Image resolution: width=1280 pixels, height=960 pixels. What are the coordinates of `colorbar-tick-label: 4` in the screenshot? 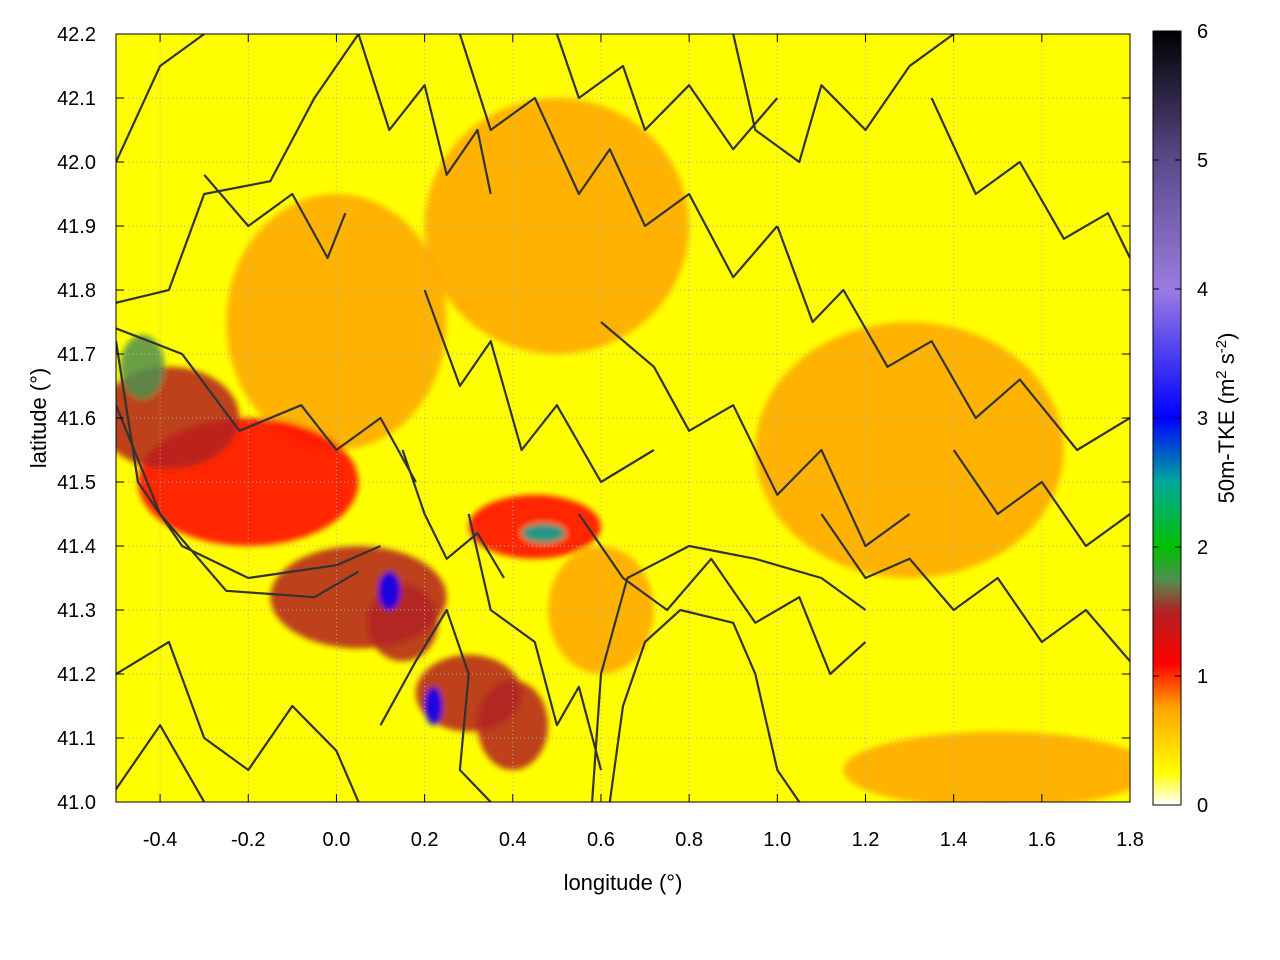 It's located at (1202, 290).